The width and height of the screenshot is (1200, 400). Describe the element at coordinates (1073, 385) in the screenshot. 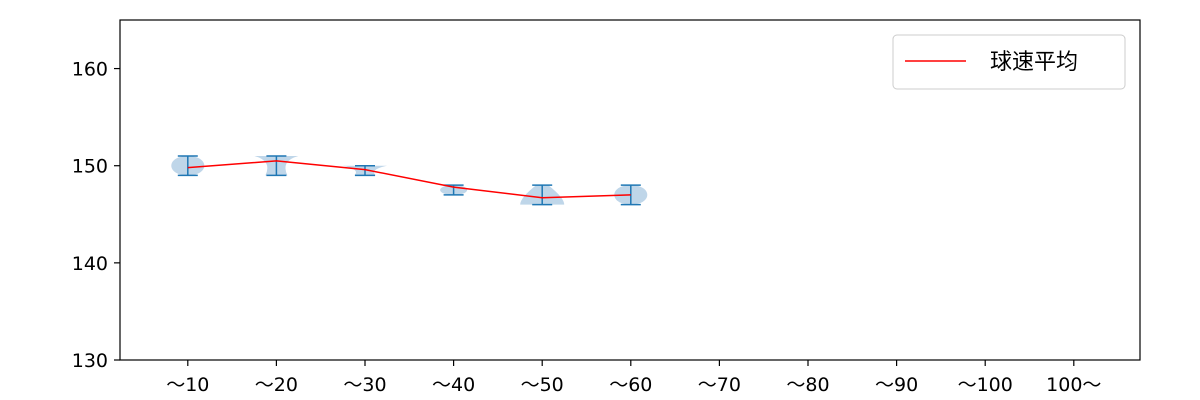

I see `x-tick-label: 100～` at that location.